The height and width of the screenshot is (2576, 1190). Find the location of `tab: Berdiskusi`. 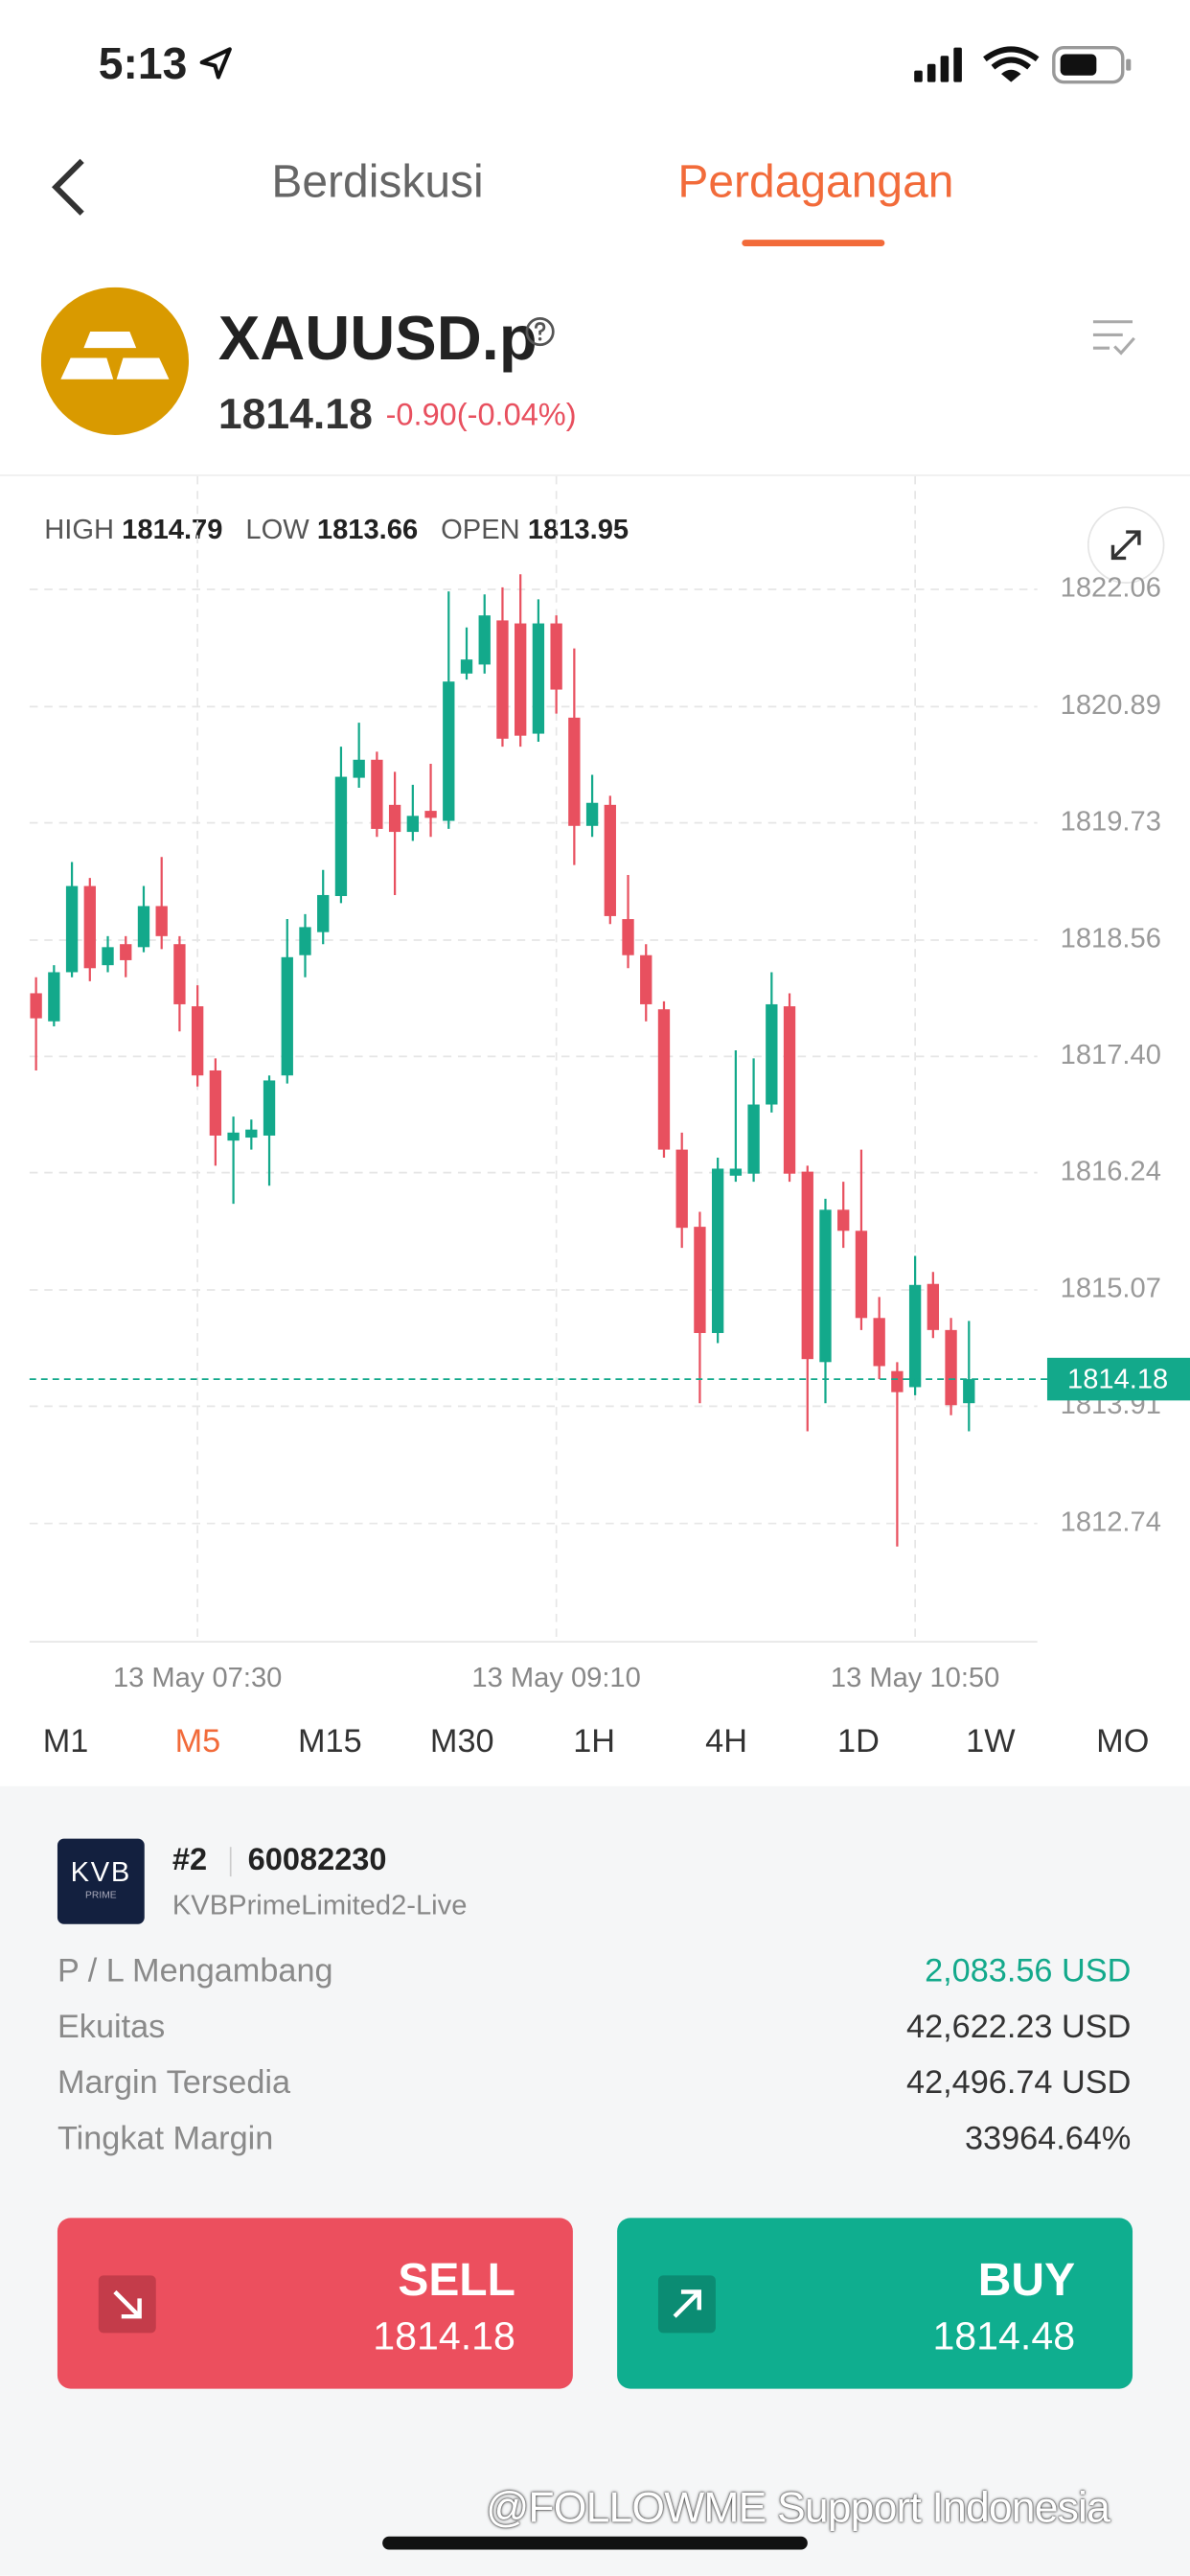

tab: Berdiskusi is located at coordinates (378, 181).